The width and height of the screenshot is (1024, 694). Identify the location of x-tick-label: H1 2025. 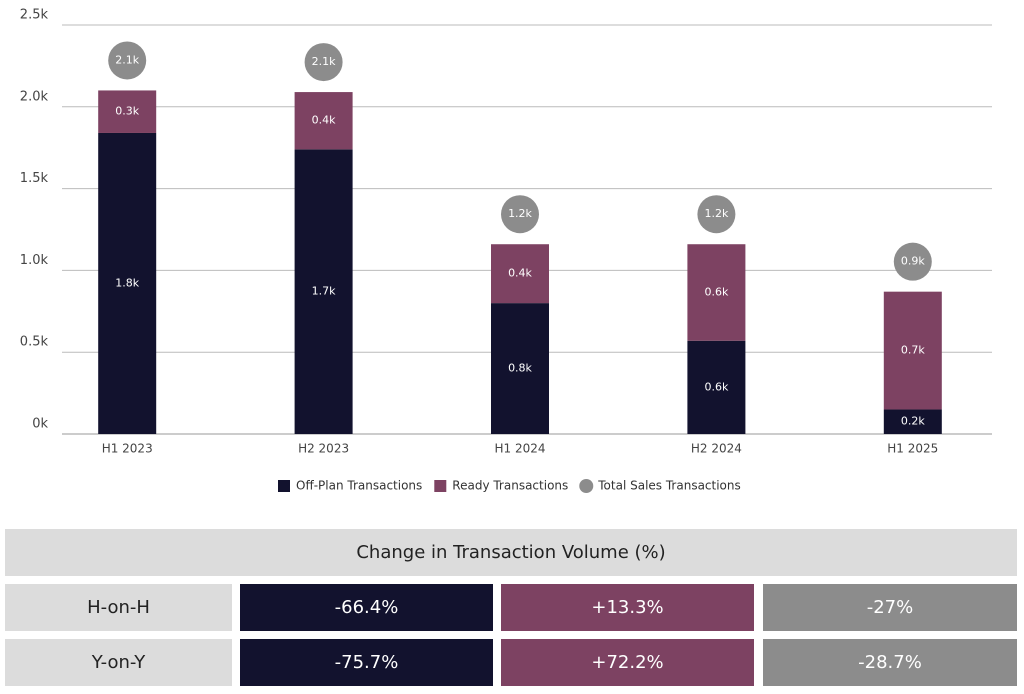
(912, 449).